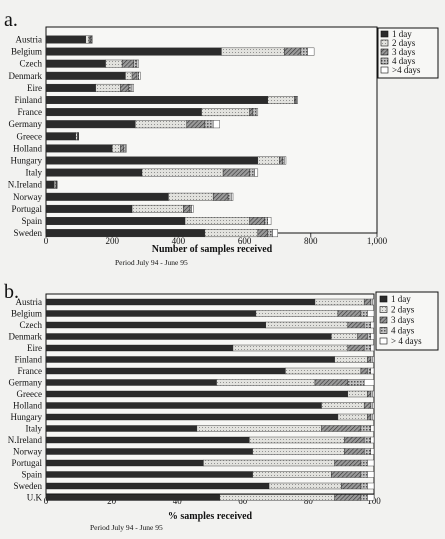 Image resolution: width=445 pixels, height=539 pixels. Describe the element at coordinates (151, 262) in the screenshot. I see `chart-a-period-note: Period July 94 - June 95` at that location.